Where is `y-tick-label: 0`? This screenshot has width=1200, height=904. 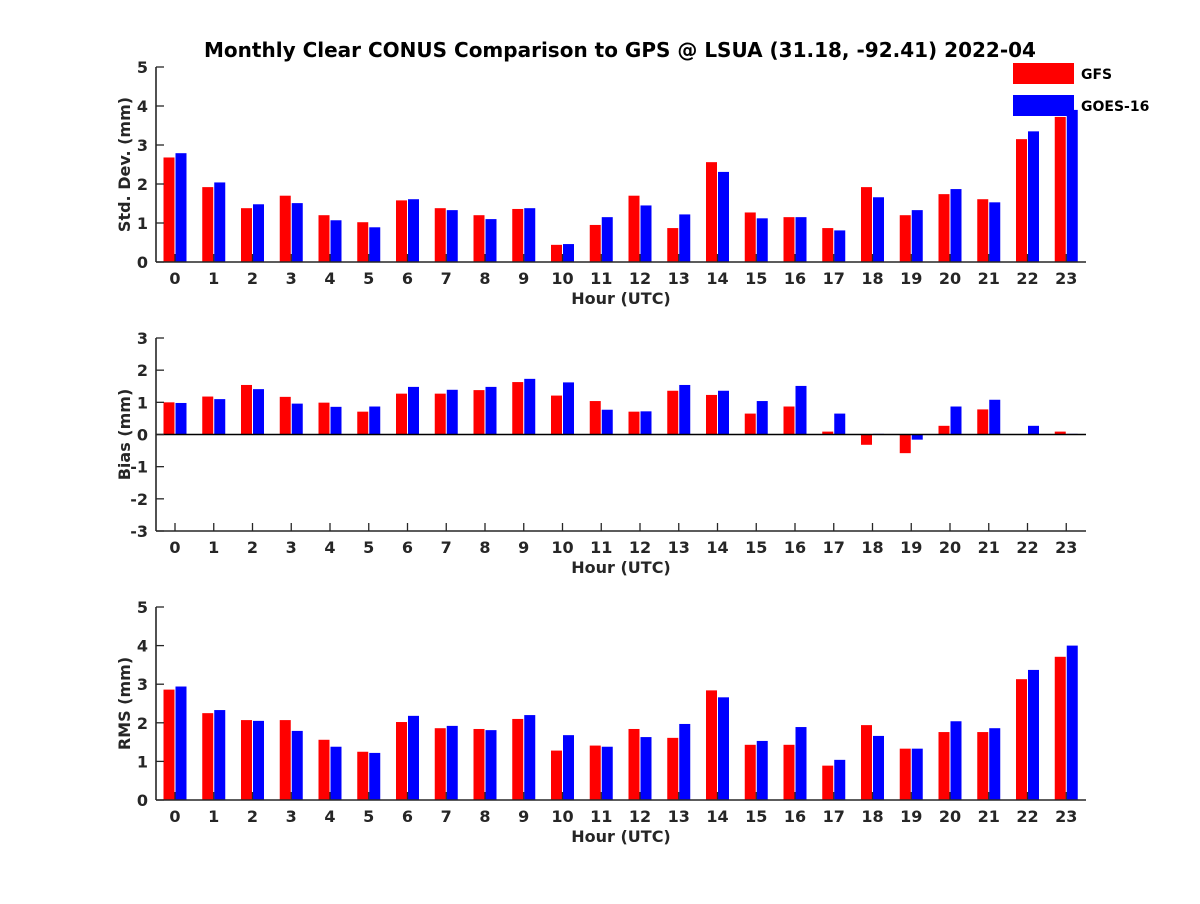 y-tick-label: 0 is located at coordinates (142, 435).